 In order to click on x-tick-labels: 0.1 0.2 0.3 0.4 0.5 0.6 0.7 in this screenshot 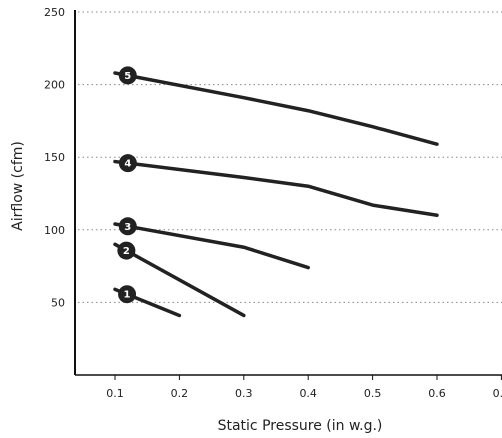, I will do `click(304, 387)`.